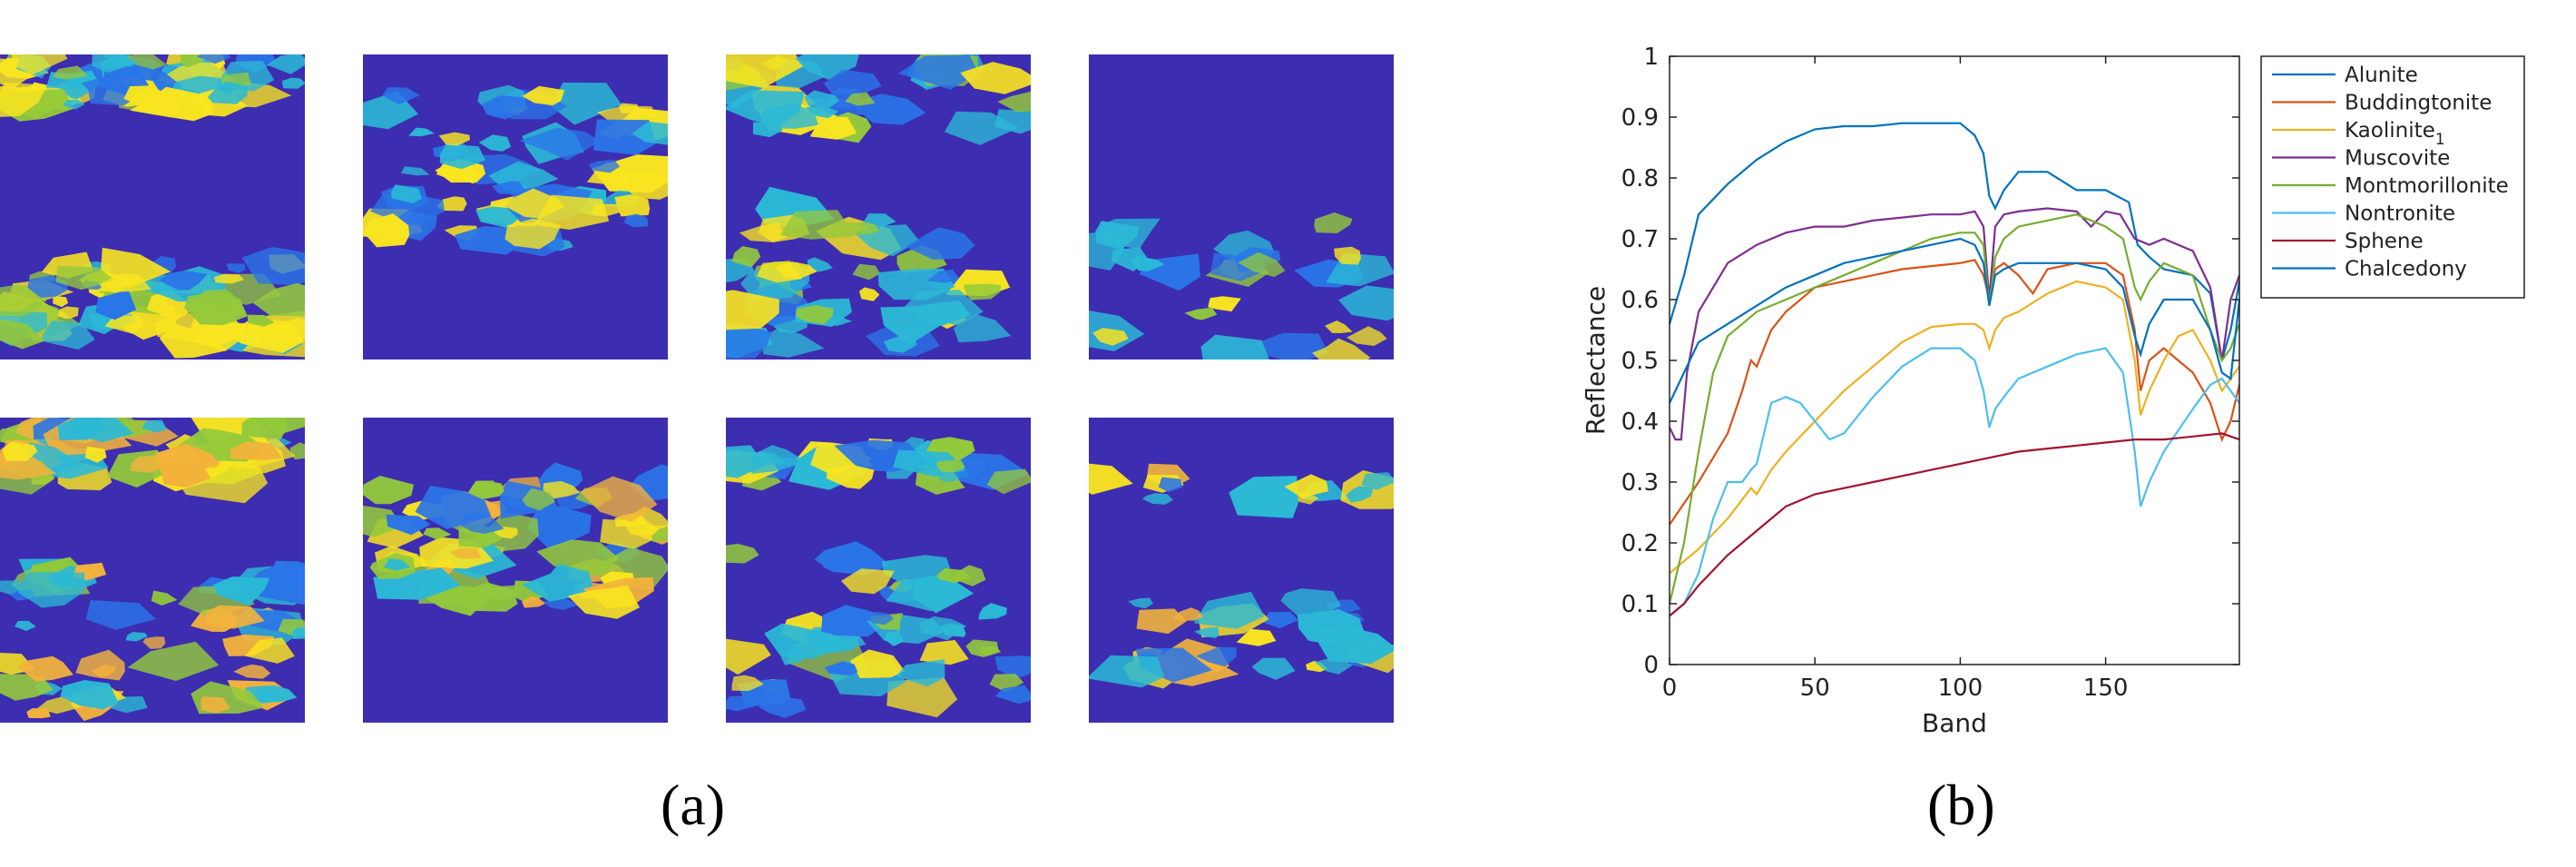  I want to click on x-tick-label: 0, so click(1670, 688).